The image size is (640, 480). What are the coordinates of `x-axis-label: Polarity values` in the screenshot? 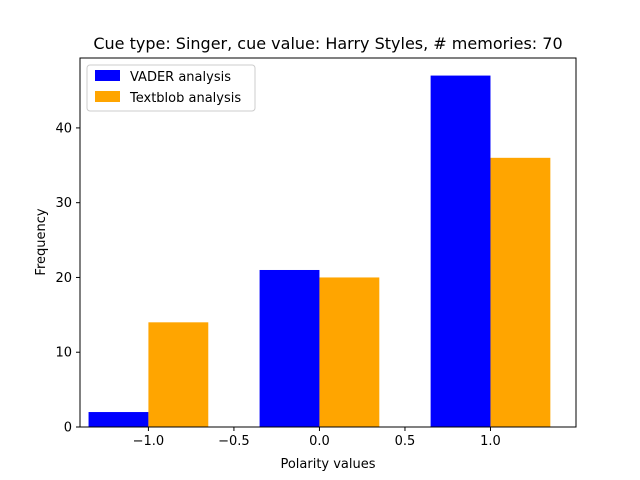 It's located at (327, 464).